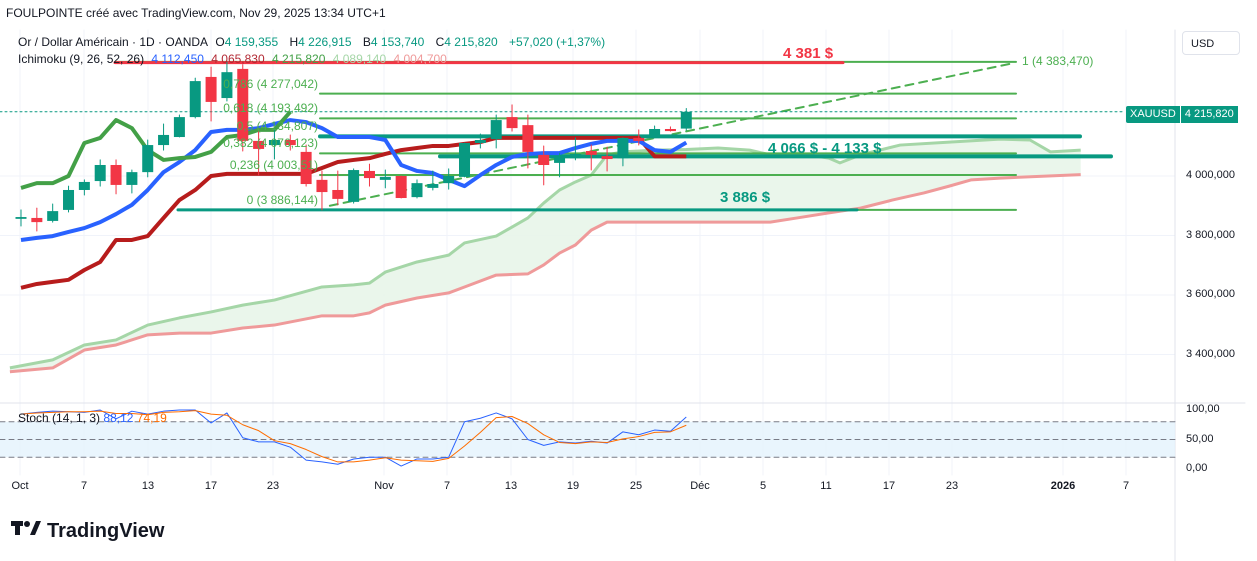  I want to click on stochastic-legend: Stoch (14, 1, 3) 88,12 74,19, so click(92, 418).